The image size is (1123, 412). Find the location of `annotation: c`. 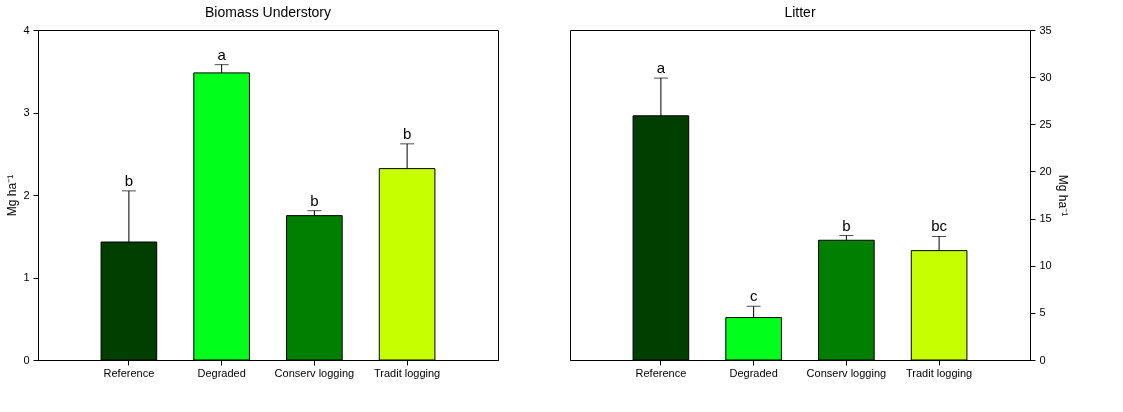

annotation: c is located at coordinates (753, 296).